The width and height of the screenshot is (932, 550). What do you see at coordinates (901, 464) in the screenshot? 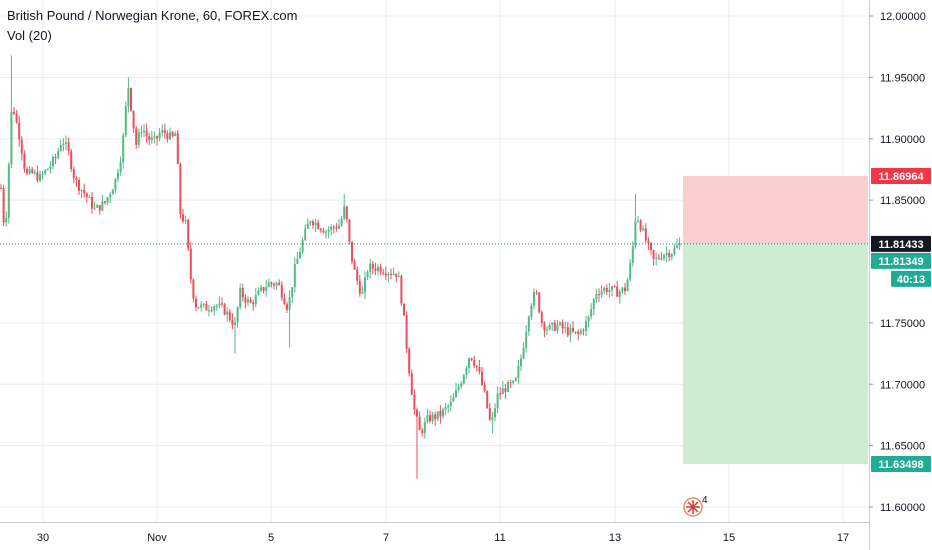
I see `price-tag-target` at bounding box center [901, 464].